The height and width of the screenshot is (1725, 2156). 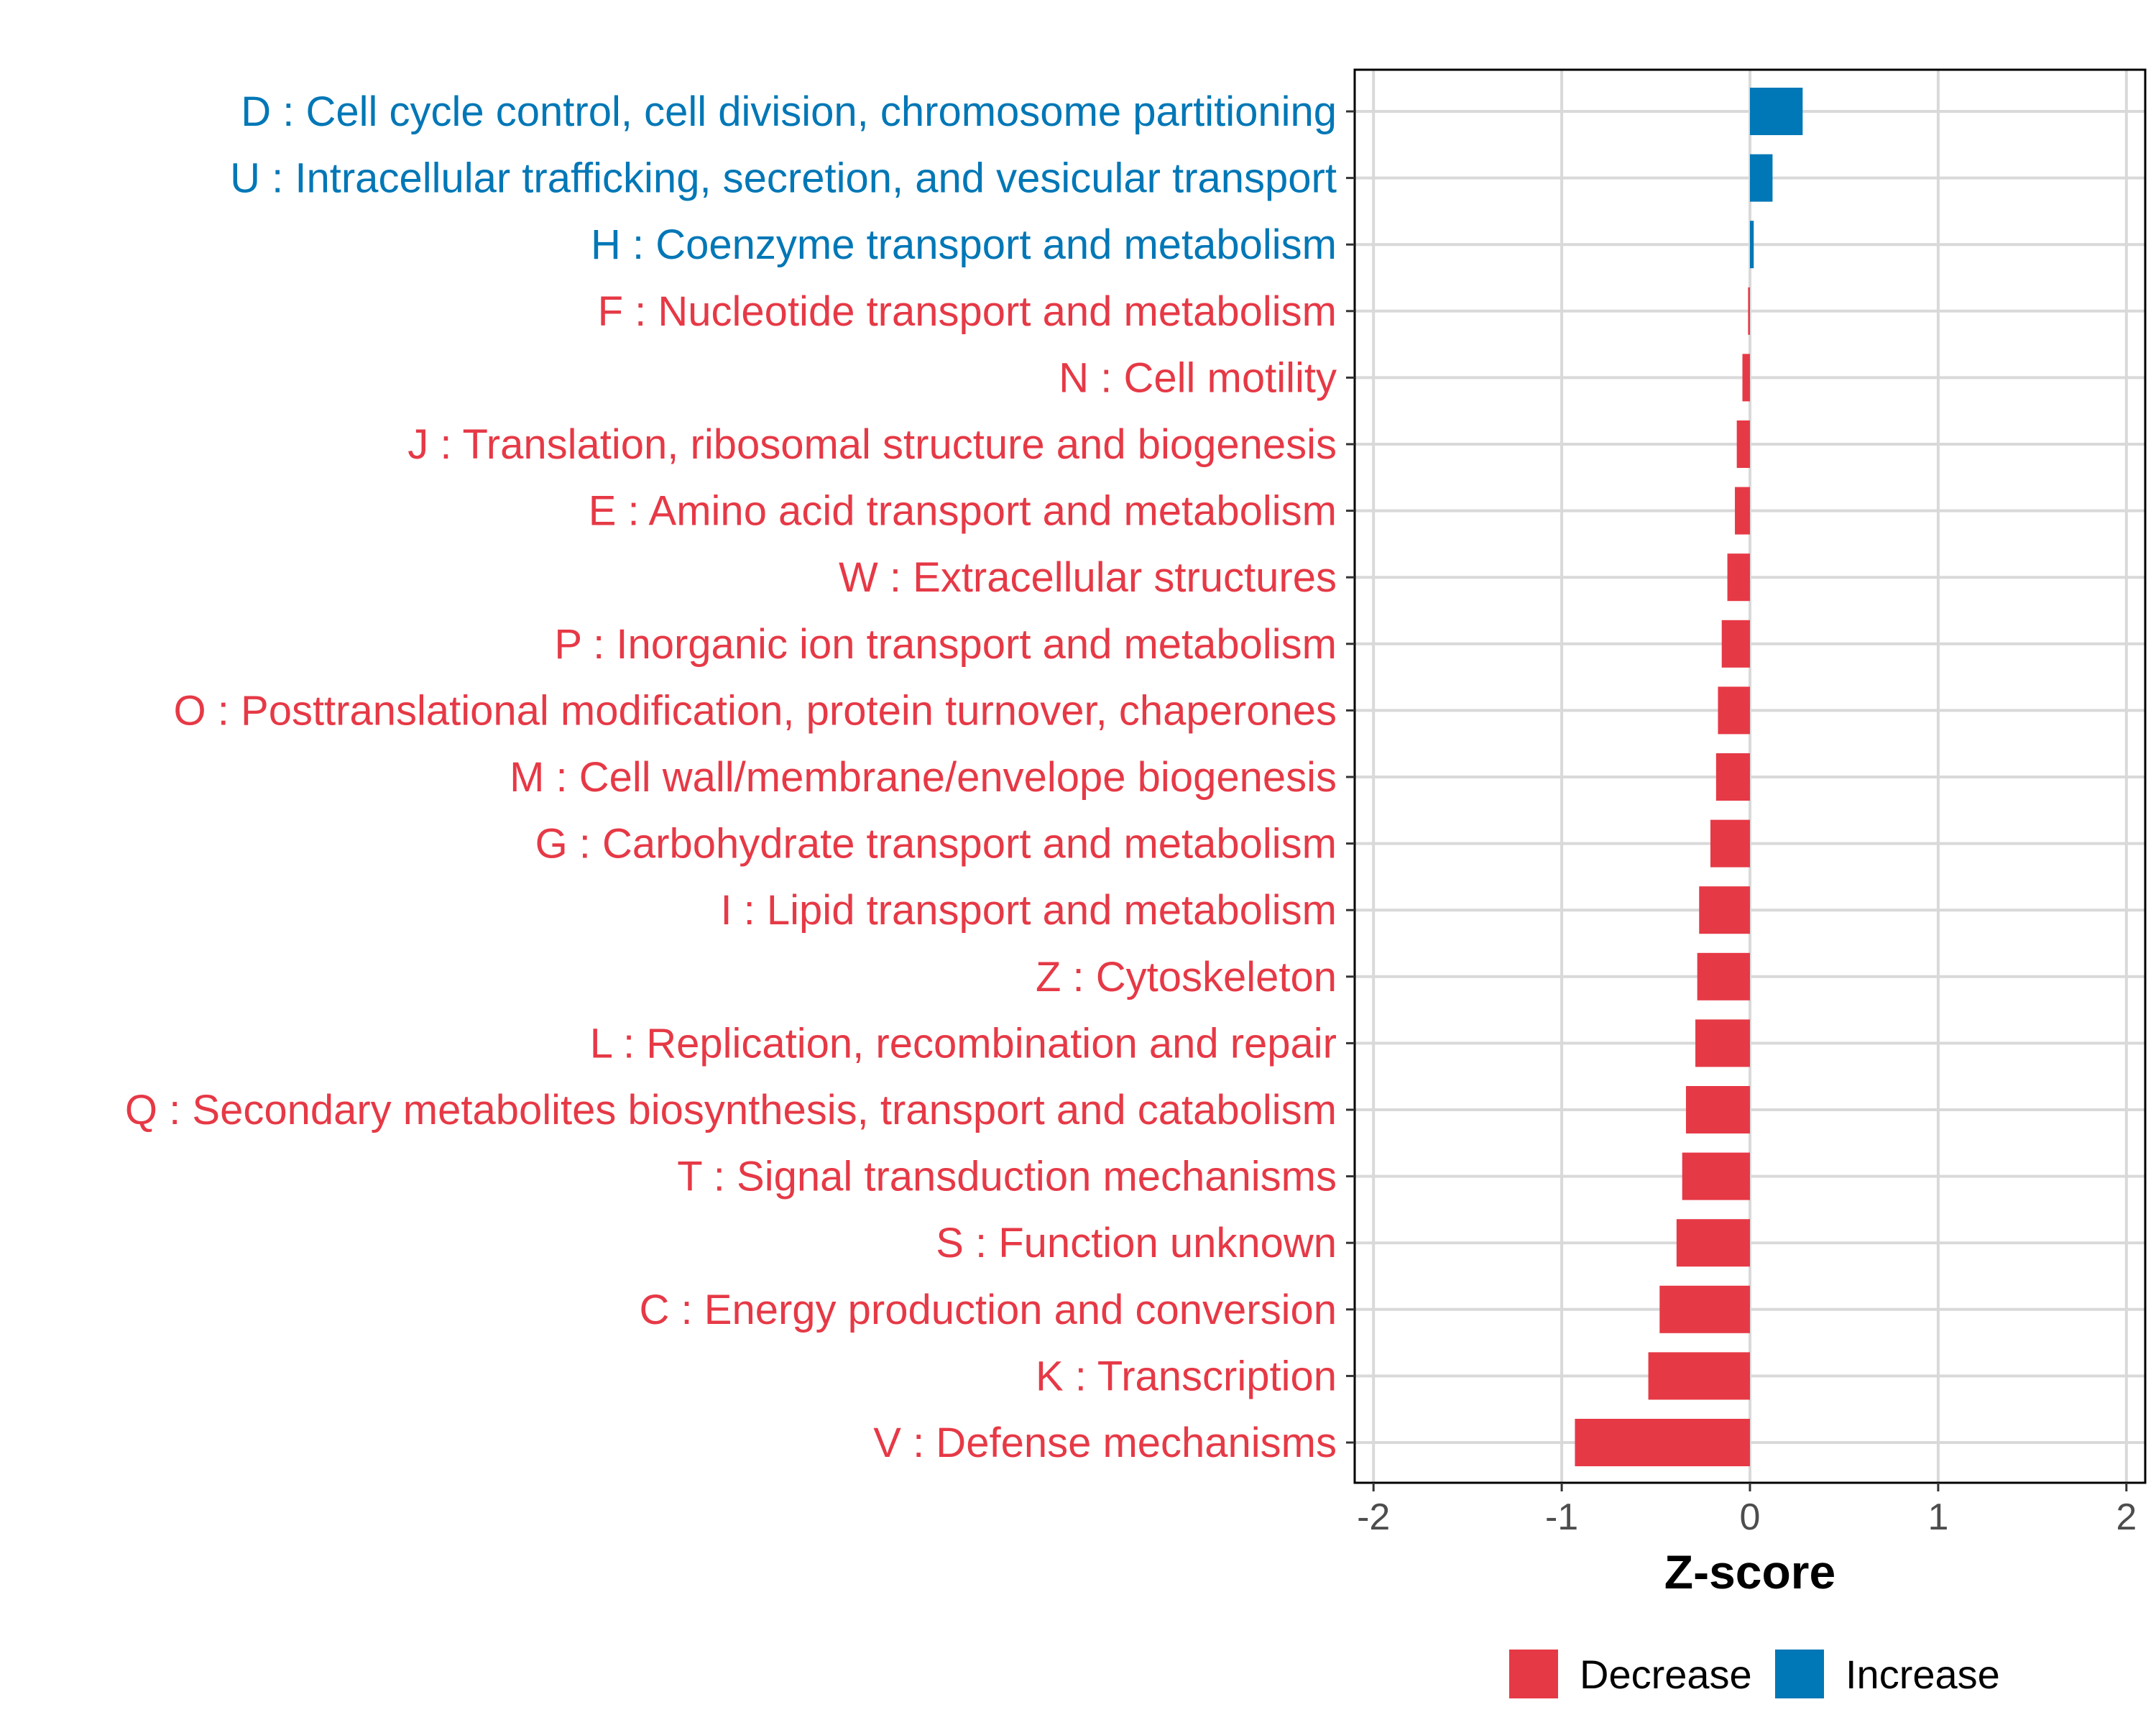 What do you see at coordinates (1561, 1517) in the screenshot?
I see `x-tick-label: -1` at bounding box center [1561, 1517].